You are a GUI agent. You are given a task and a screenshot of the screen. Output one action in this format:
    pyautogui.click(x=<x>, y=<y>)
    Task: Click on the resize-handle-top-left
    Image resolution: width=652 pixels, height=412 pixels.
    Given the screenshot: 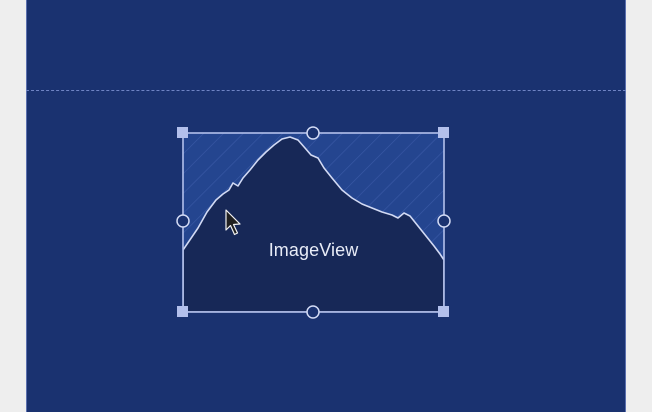 What is the action you would take?
    pyautogui.click(x=182, y=132)
    